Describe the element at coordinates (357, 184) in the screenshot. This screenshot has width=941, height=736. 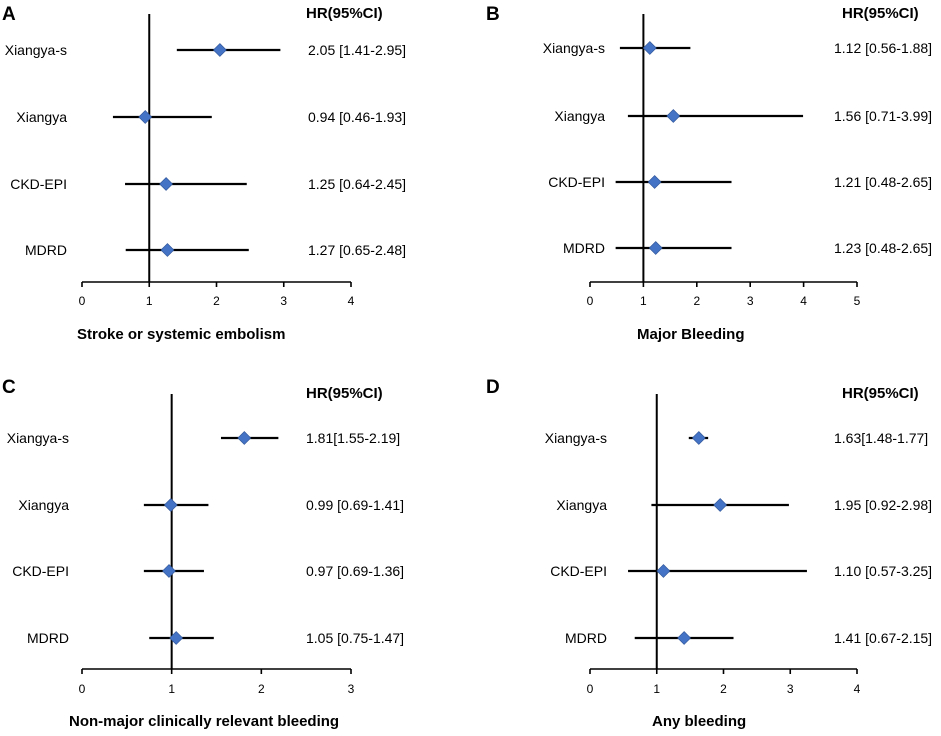
I see `hr-value: 1.25 [0.64-2.45]` at that location.